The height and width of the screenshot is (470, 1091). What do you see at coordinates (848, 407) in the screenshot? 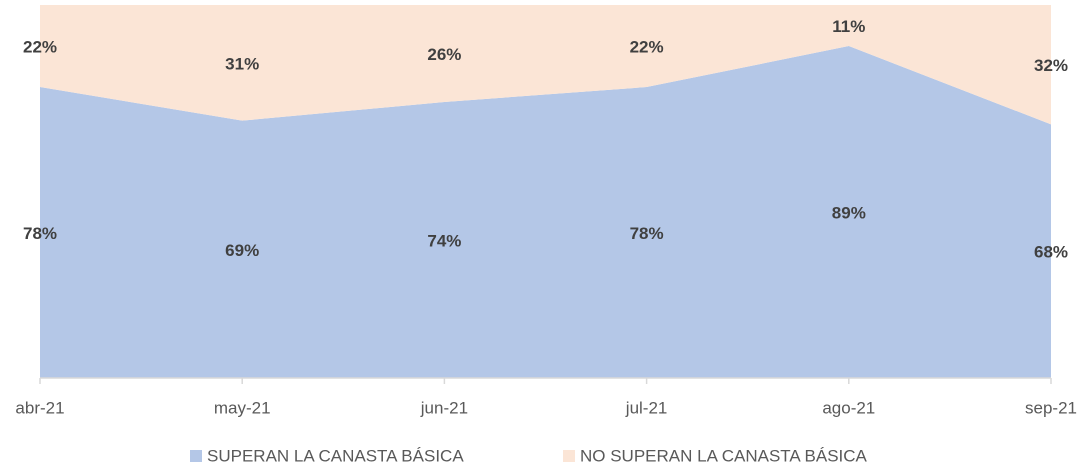
I see `x-tick-label: ago-21` at bounding box center [848, 407].